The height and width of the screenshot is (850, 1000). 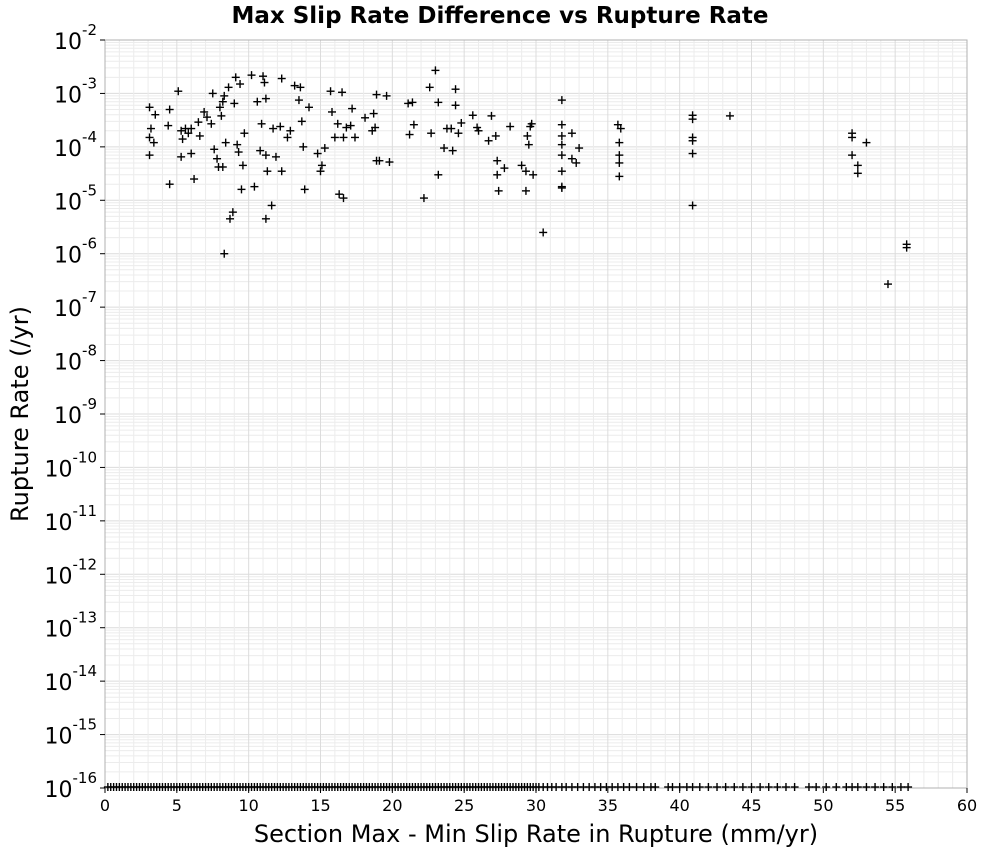 I want to click on x-tick-label: 40, so click(x=679, y=805).